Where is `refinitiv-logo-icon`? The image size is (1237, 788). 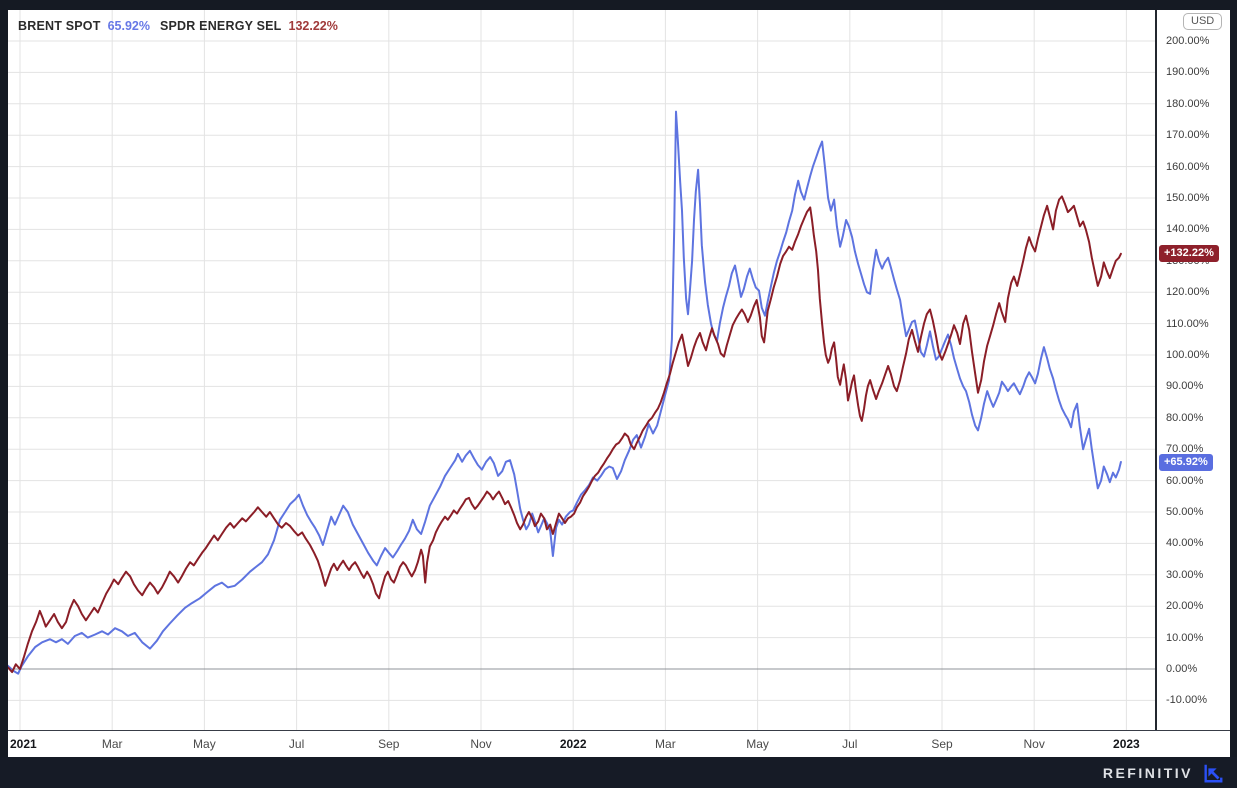 refinitiv-logo-icon is located at coordinates (1213, 773).